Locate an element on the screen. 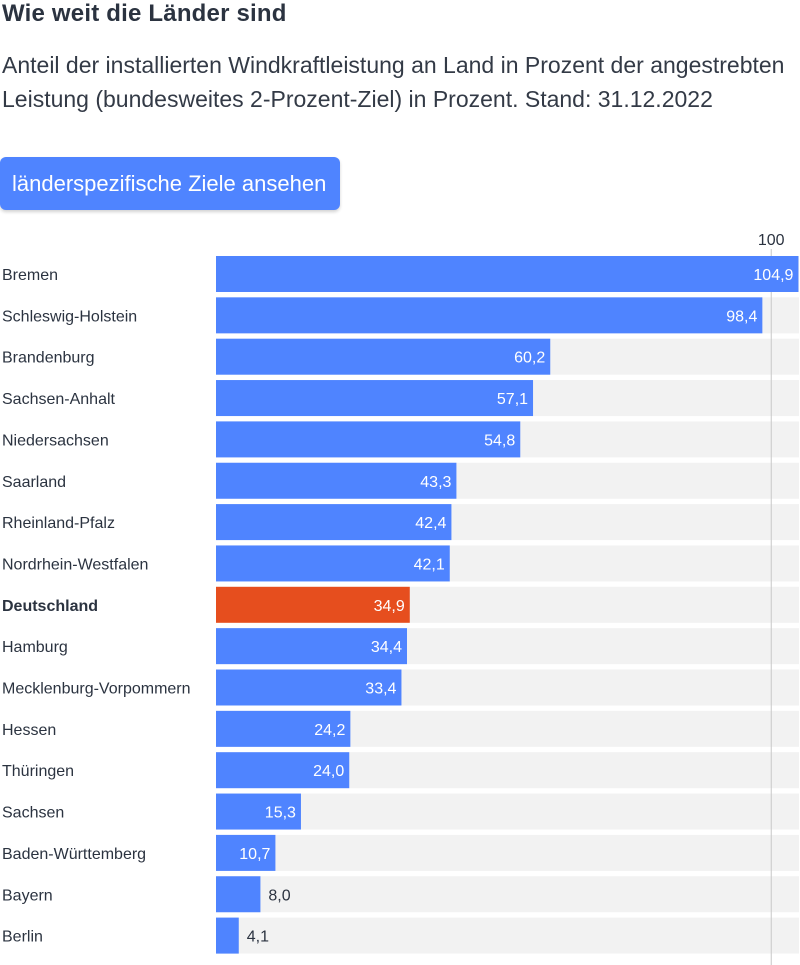 This screenshot has height=965, width=800. category-label: Sachsen is located at coordinates (33, 813).